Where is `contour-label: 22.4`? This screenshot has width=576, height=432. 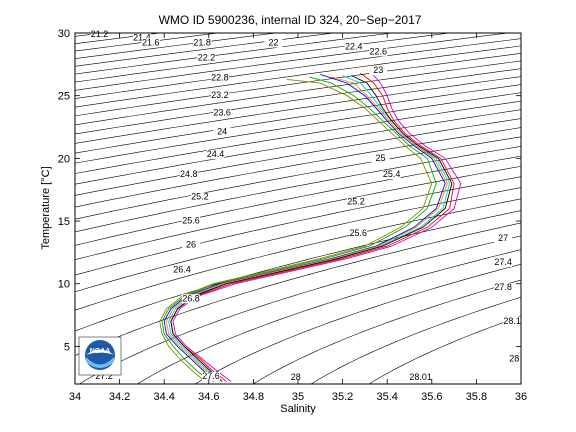
contour-label: 22.4 is located at coordinates (354, 46).